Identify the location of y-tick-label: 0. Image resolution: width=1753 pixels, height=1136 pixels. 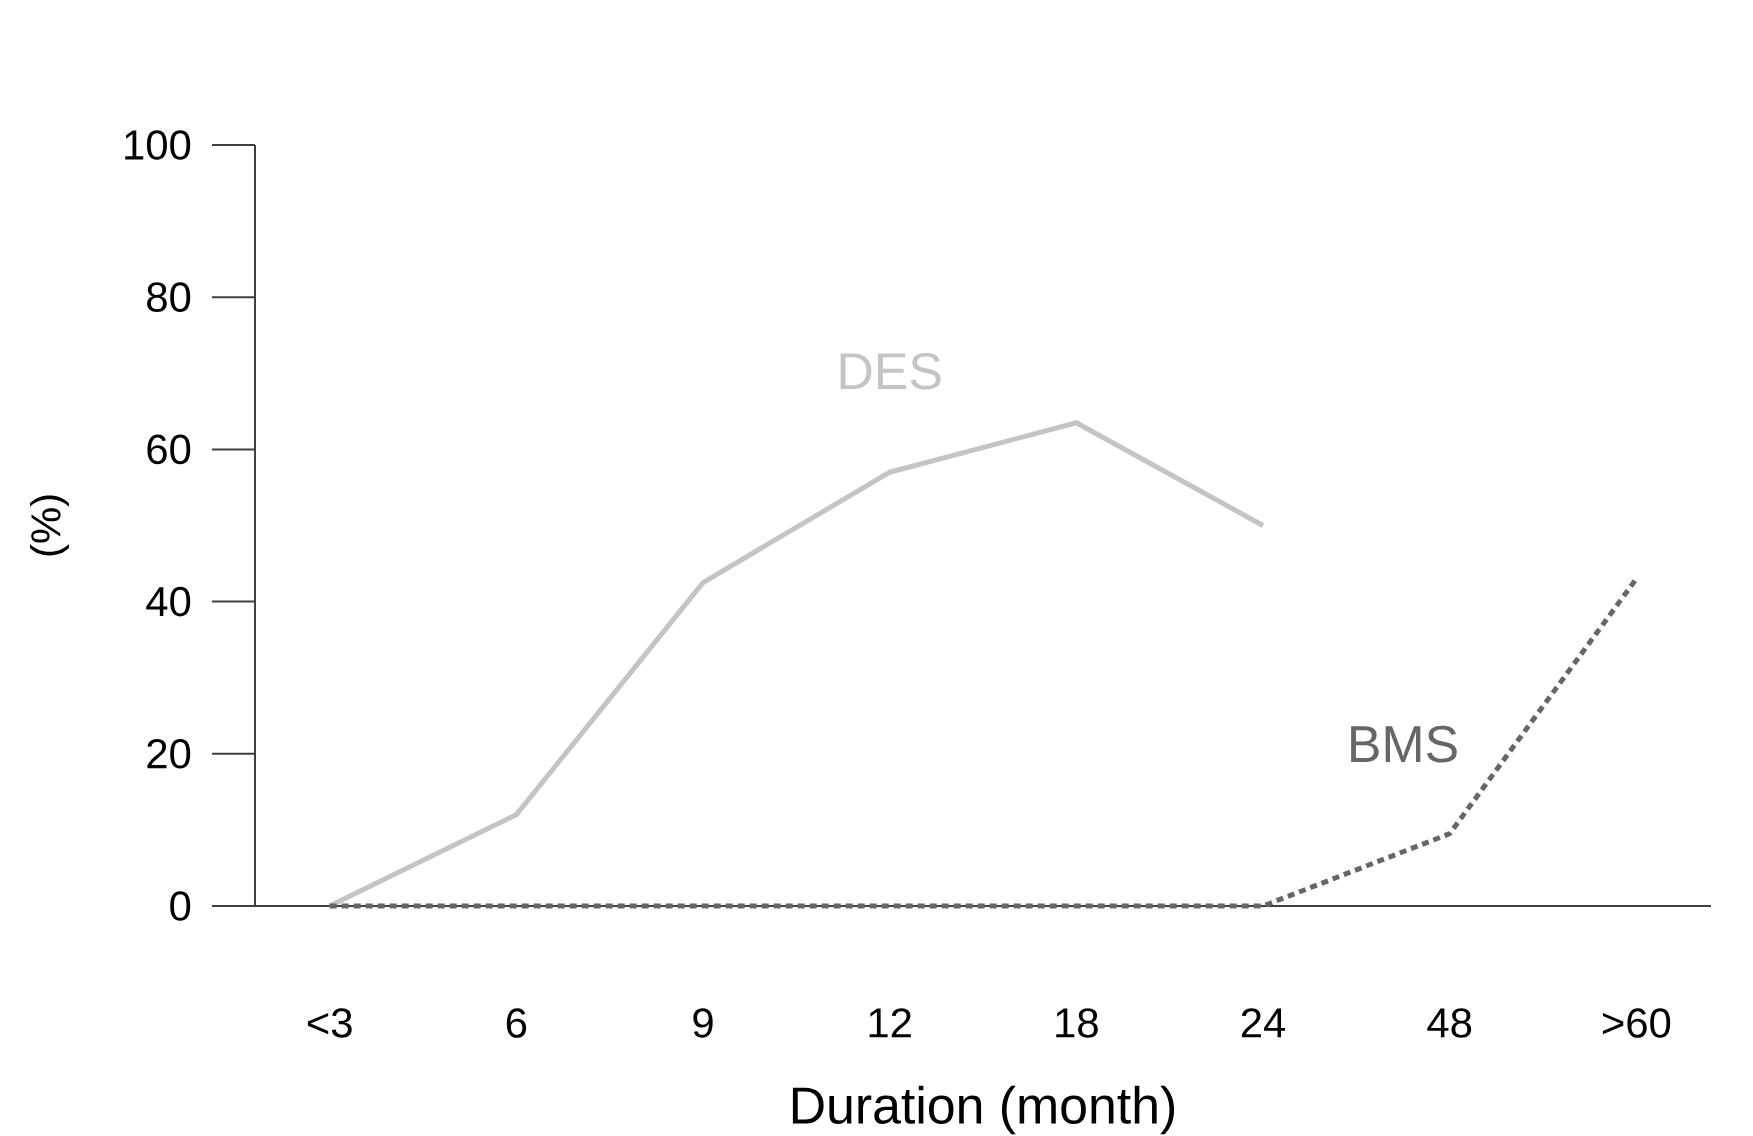
(180, 906).